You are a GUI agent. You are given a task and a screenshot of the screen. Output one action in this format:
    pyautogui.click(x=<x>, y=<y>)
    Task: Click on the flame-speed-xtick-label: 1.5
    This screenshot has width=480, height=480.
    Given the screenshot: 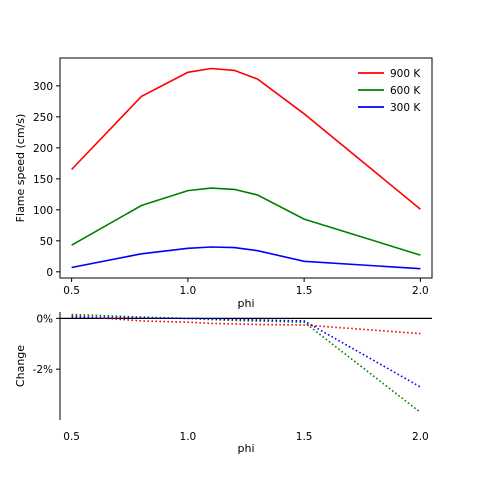 What is the action you would take?
    pyautogui.click(x=304, y=291)
    